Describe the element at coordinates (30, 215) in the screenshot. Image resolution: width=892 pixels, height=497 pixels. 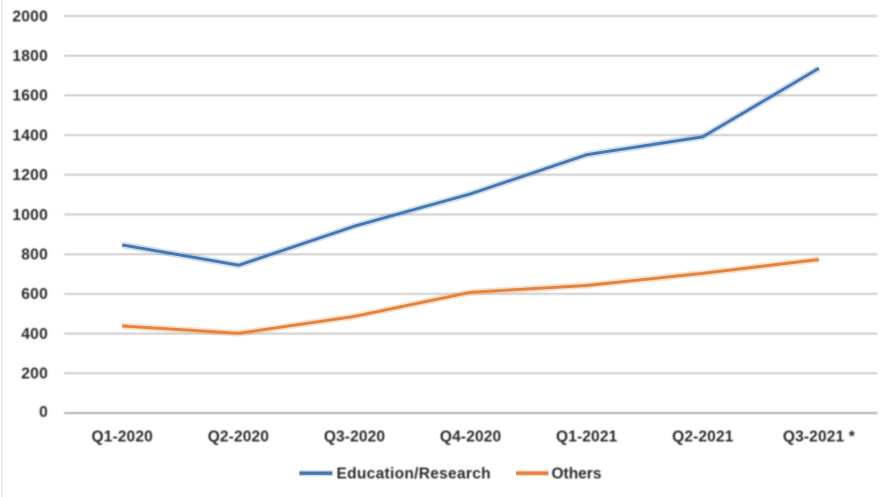
I see `svg-text: 1000` at that location.